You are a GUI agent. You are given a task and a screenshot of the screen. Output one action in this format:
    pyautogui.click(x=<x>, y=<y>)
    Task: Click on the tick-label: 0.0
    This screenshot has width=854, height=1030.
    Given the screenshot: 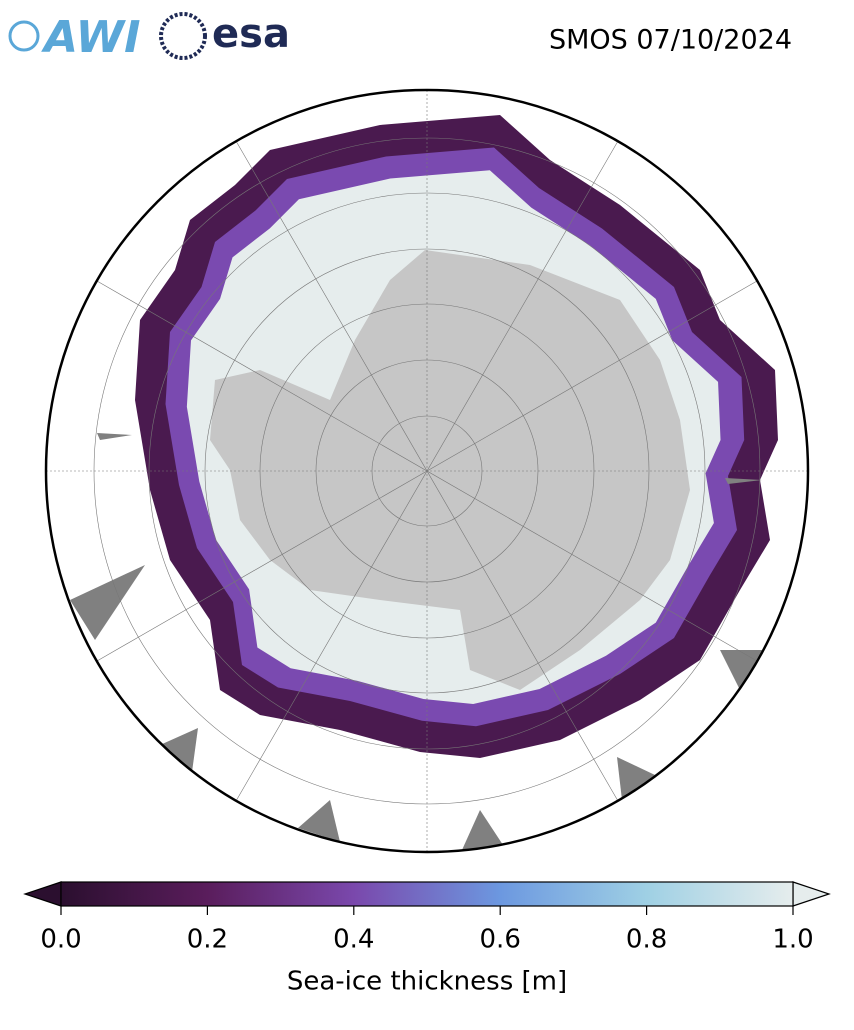 What is the action you would take?
    pyautogui.click(x=60, y=940)
    